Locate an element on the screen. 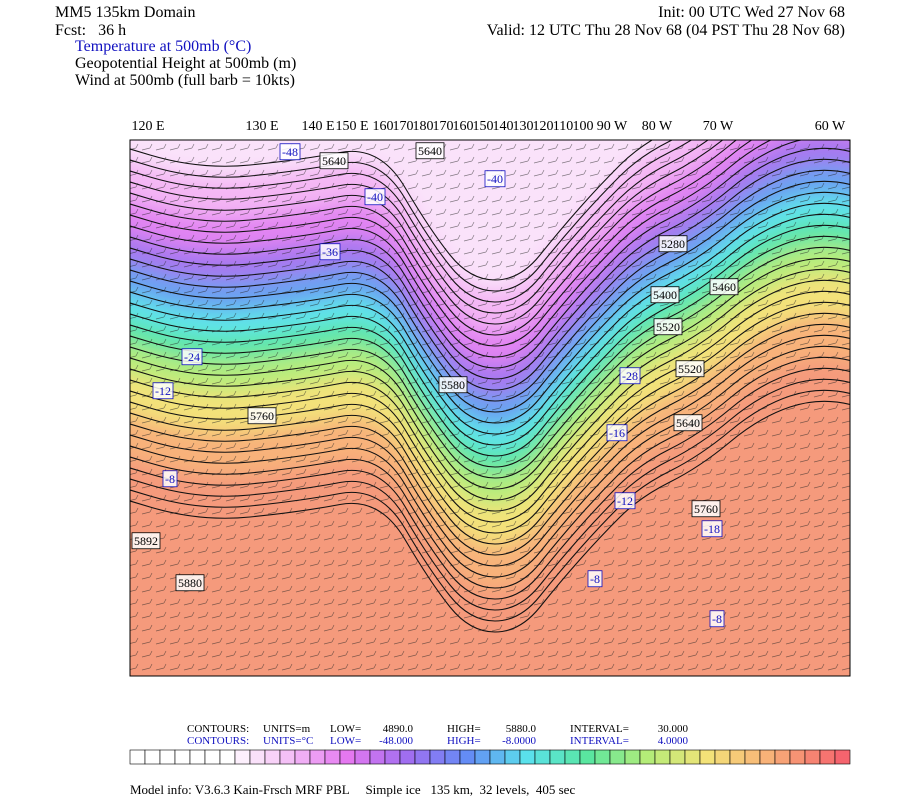 The width and height of the screenshot is (900, 800). contour-info: 4890.0 is located at coordinates (398, 729).